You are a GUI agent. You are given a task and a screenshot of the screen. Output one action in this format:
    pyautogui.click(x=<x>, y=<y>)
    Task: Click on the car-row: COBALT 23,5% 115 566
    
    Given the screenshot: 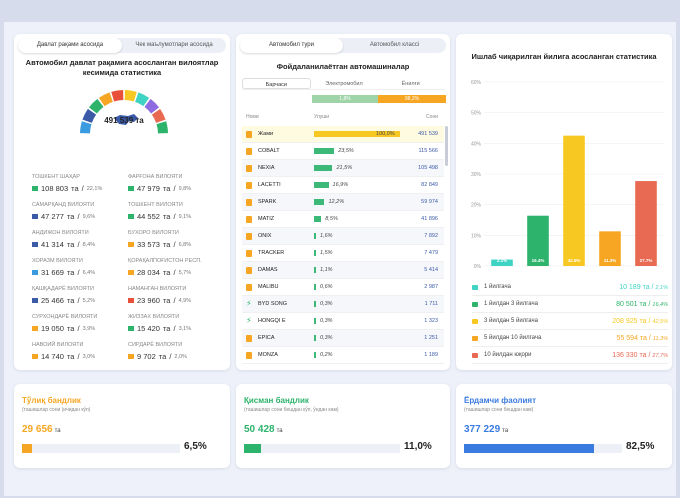 What is the action you would take?
    pyautogui.click(x=343, y=151)
    